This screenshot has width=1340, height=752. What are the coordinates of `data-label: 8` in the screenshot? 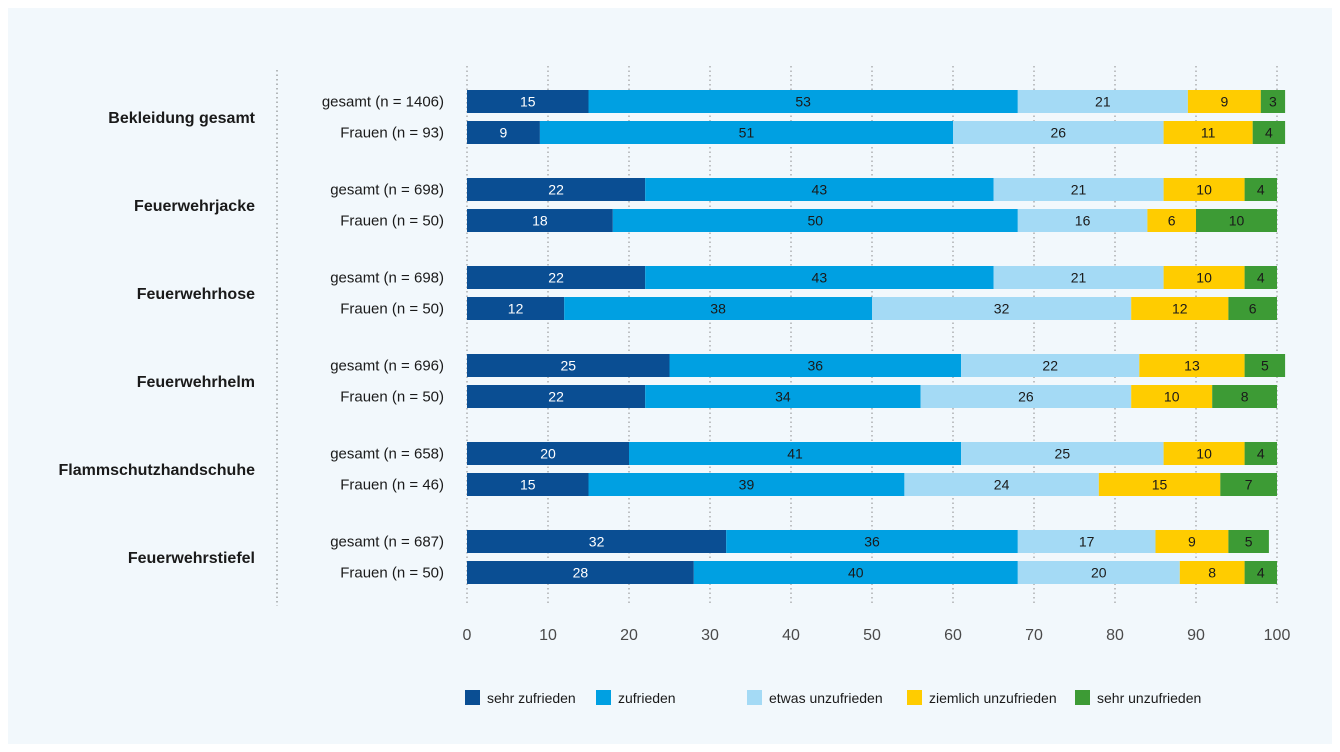 It's located at (1245, 397).